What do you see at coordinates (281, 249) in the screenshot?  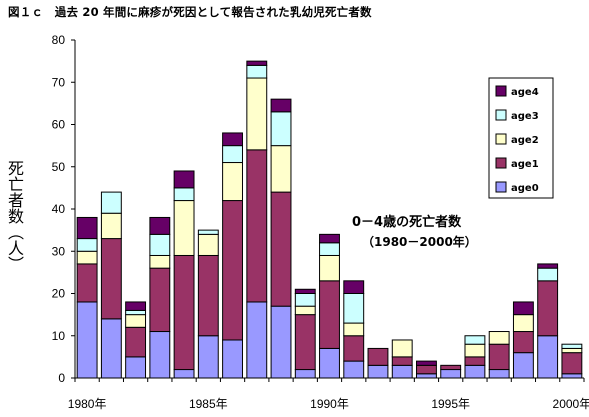 I see `bar-segment-age1-1988` at bounding box center [281, 249].